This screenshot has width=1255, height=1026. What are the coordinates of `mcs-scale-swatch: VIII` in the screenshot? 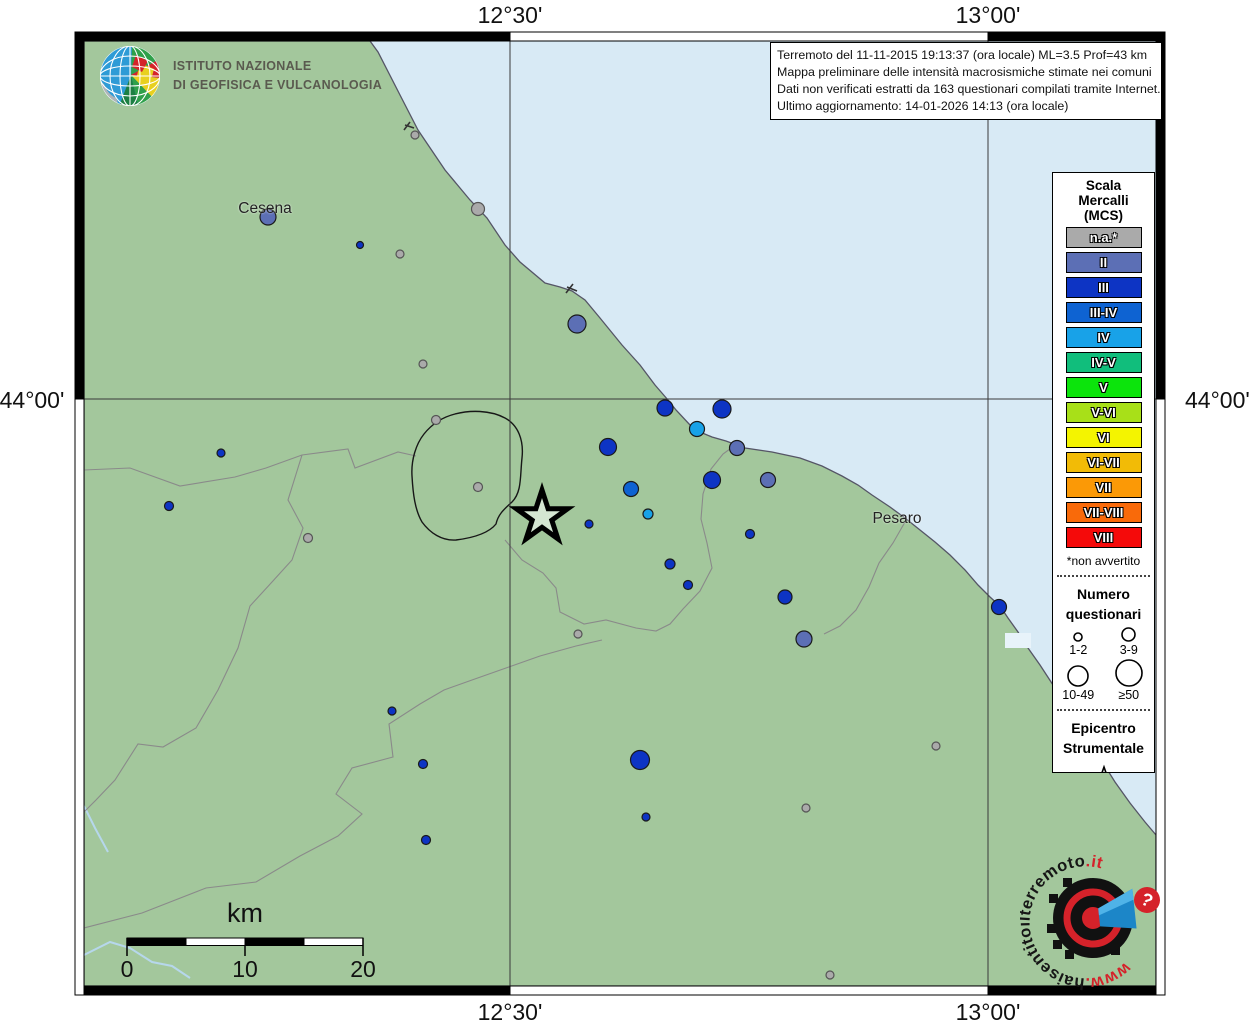 It's located at (1103, 537).